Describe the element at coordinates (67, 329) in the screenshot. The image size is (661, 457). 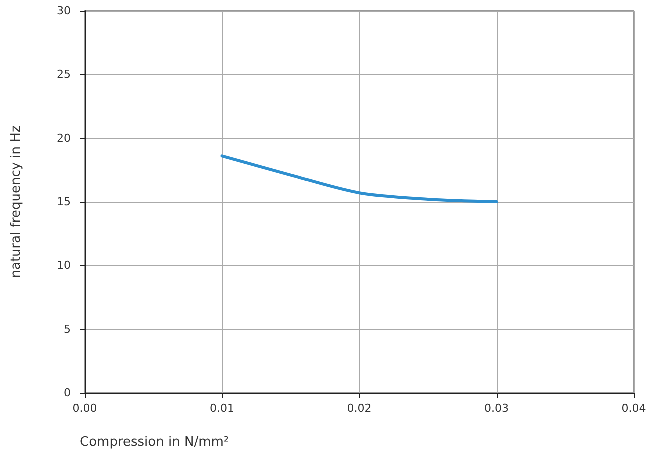
I see `y-tick-label: 5` at that location.